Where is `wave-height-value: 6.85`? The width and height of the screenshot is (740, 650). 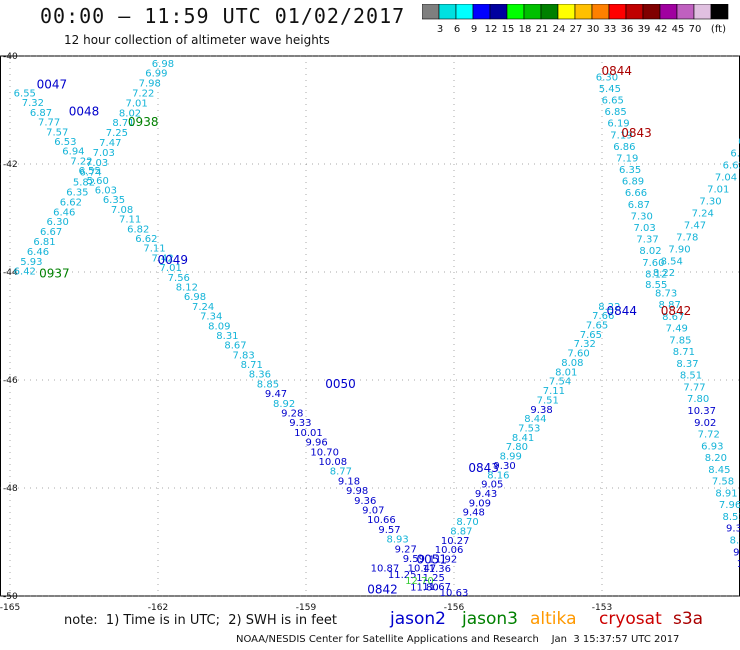 wave-height-value: 6.85 is located at coordinates (616, 112).